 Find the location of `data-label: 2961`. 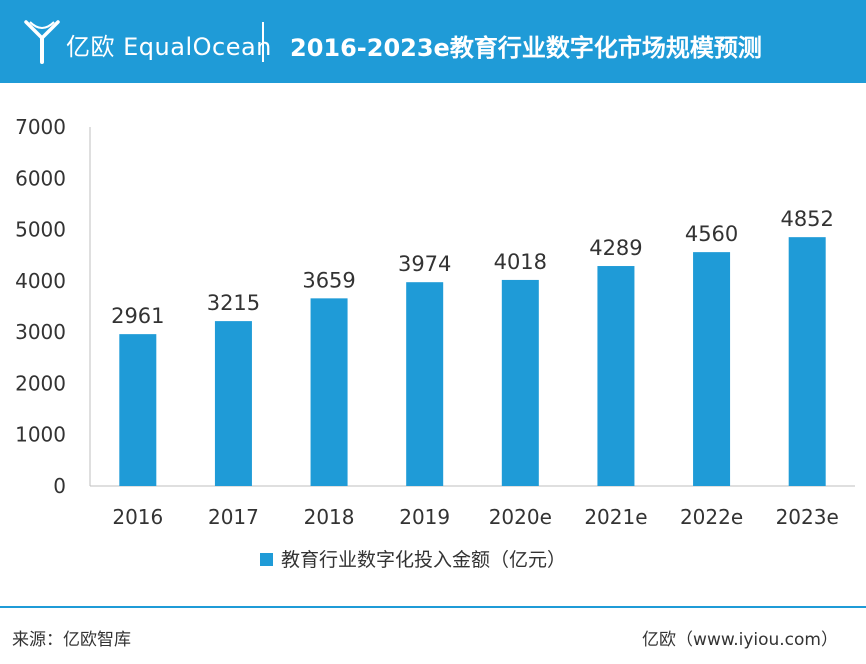

data-label: 2961 is located at coordinates (137, 316).